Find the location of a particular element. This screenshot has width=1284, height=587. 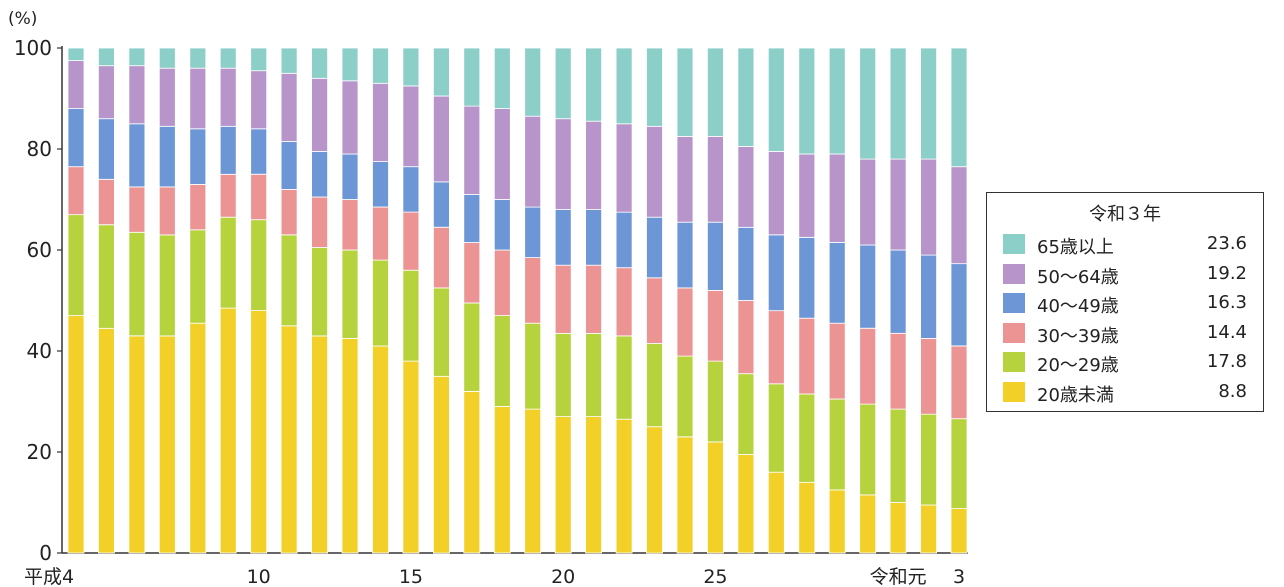

y-tick-label: 20 is located at coordinates (39, 452).